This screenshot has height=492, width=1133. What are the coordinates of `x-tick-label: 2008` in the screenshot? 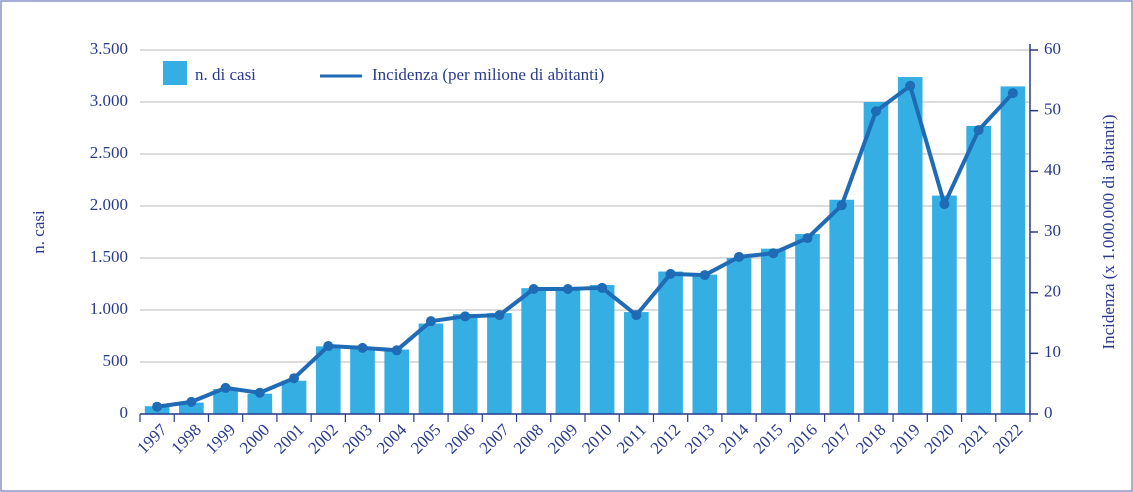 It's located at (528, 438).